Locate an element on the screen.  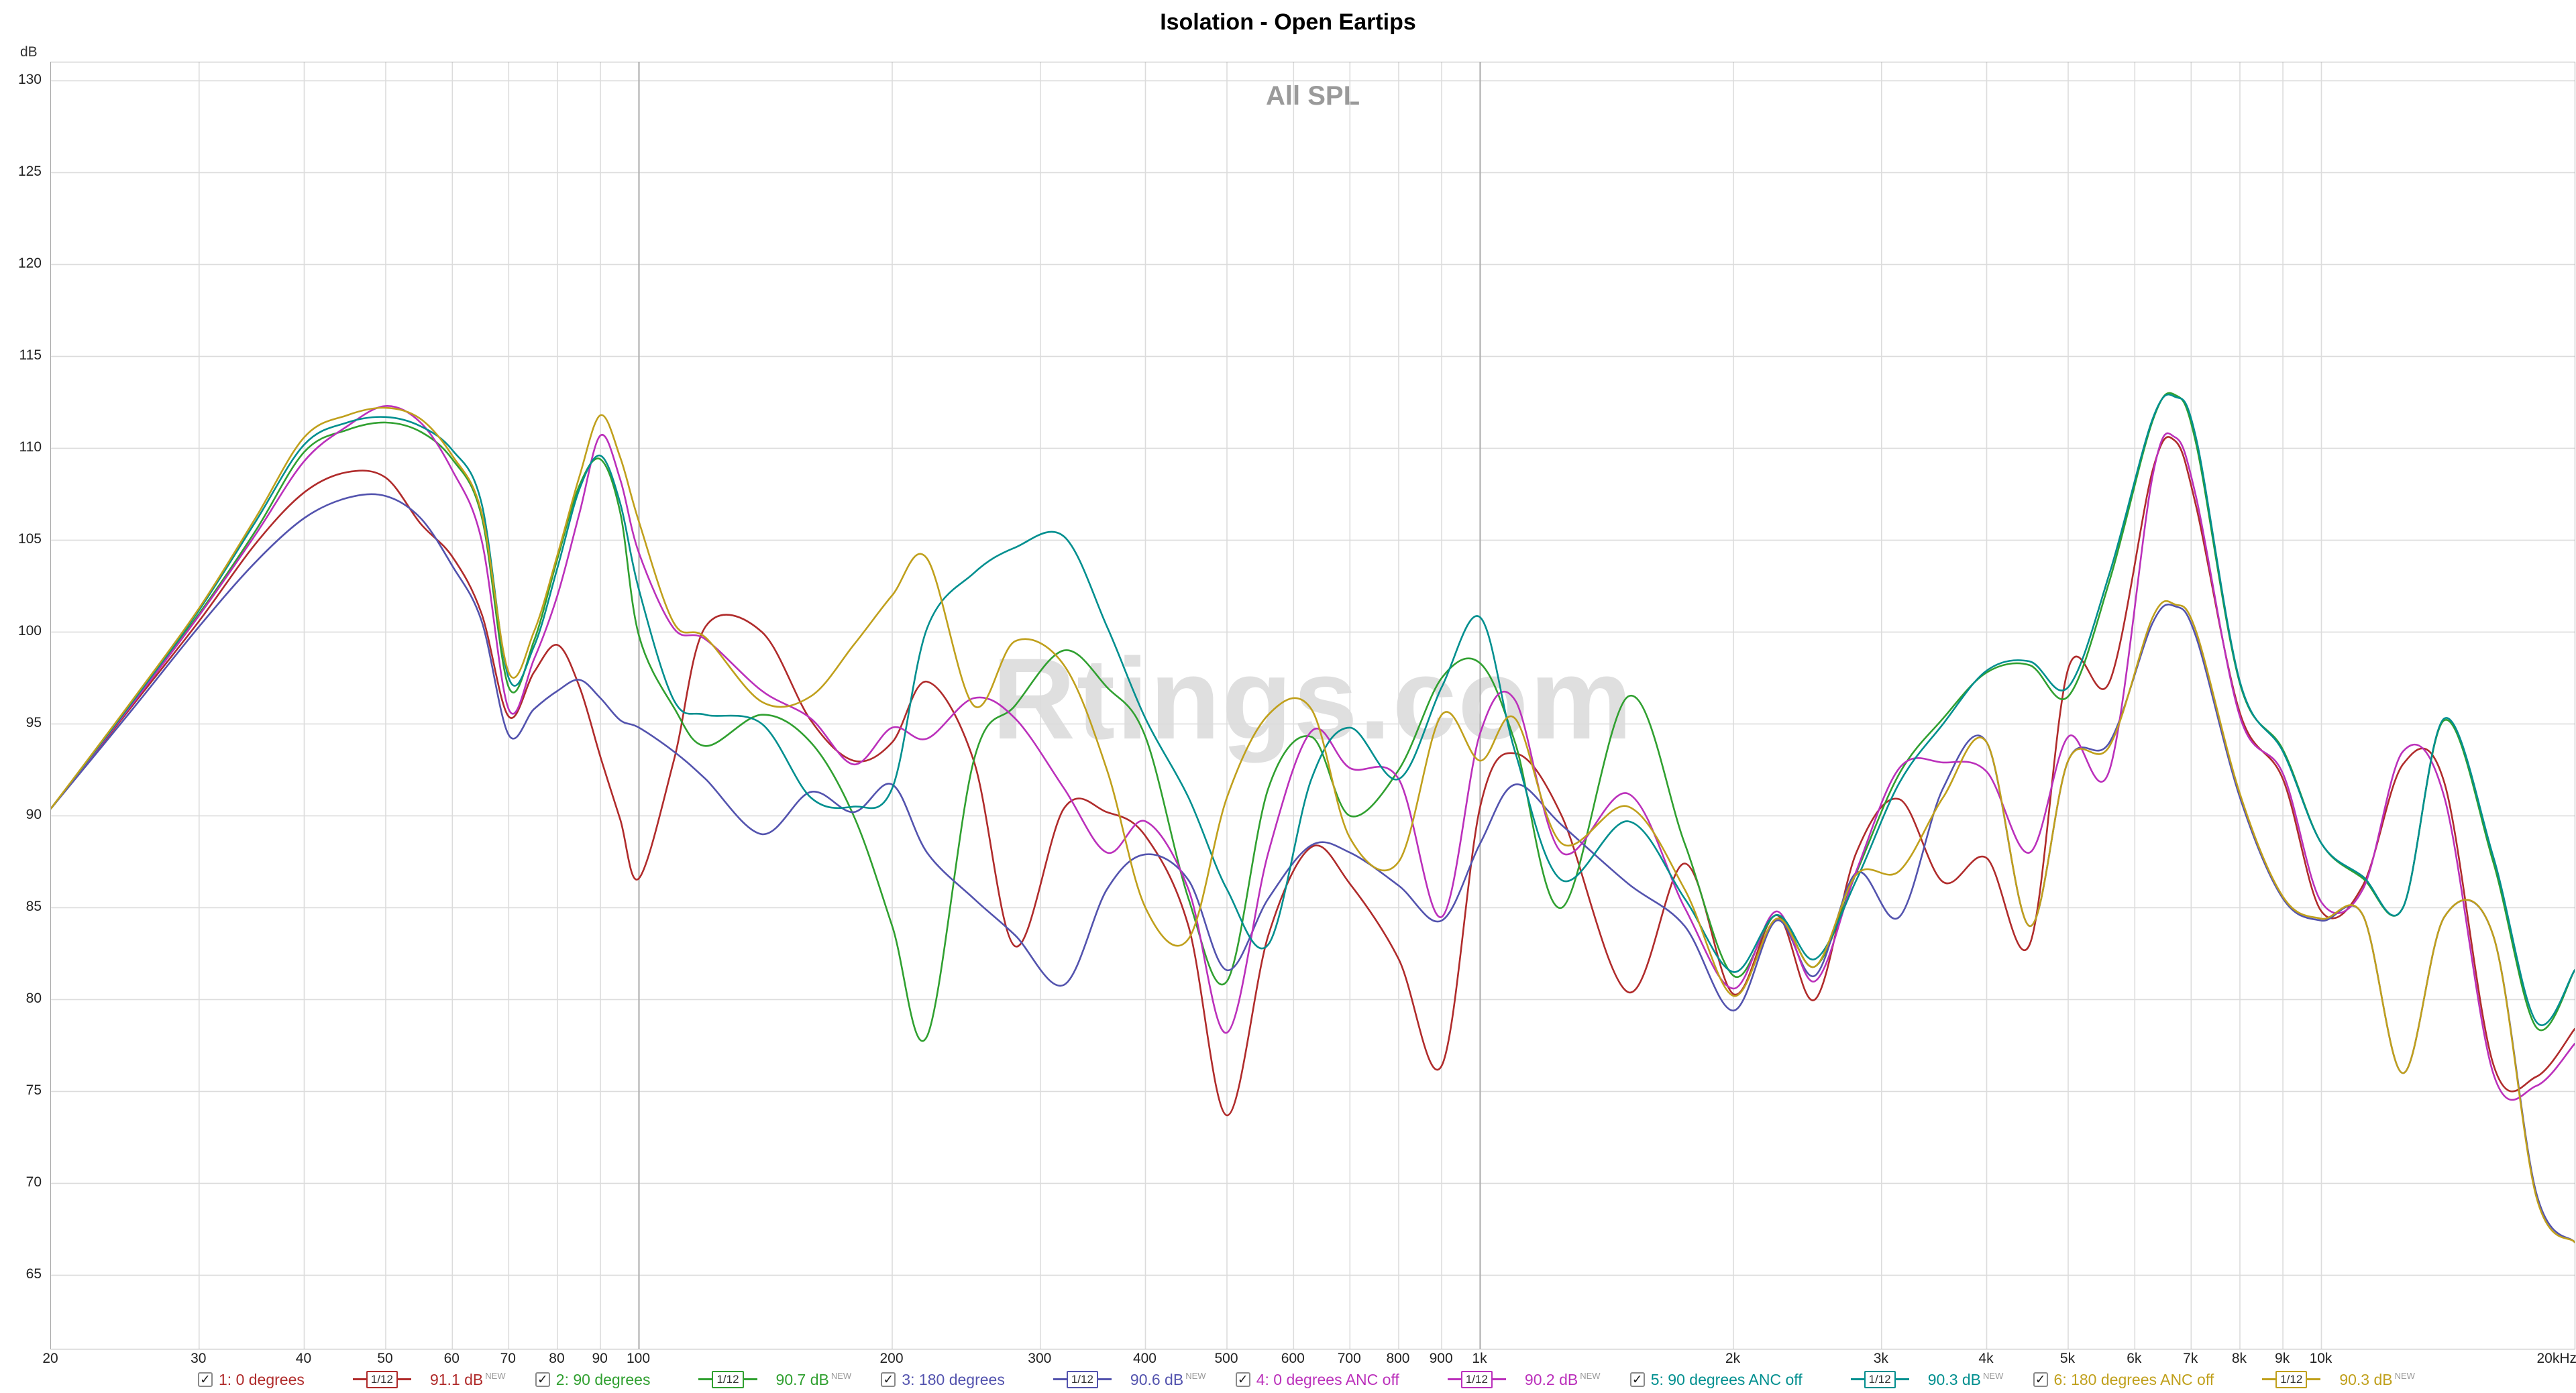
x-tick-label: 7k is located at coordinates (2190, 1359).